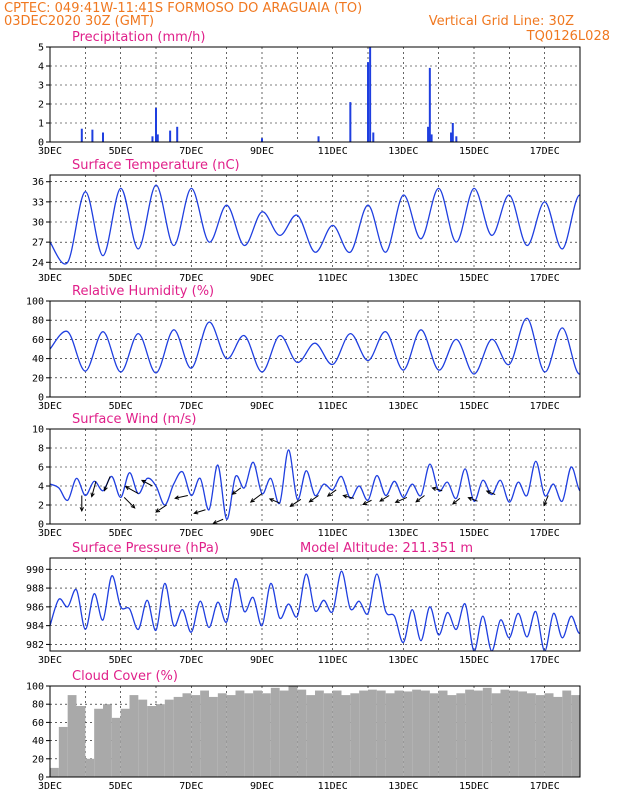 The width and height of the screenshot is (618, 800). I want to click on y-tick-label: 24, so click(38, 263).